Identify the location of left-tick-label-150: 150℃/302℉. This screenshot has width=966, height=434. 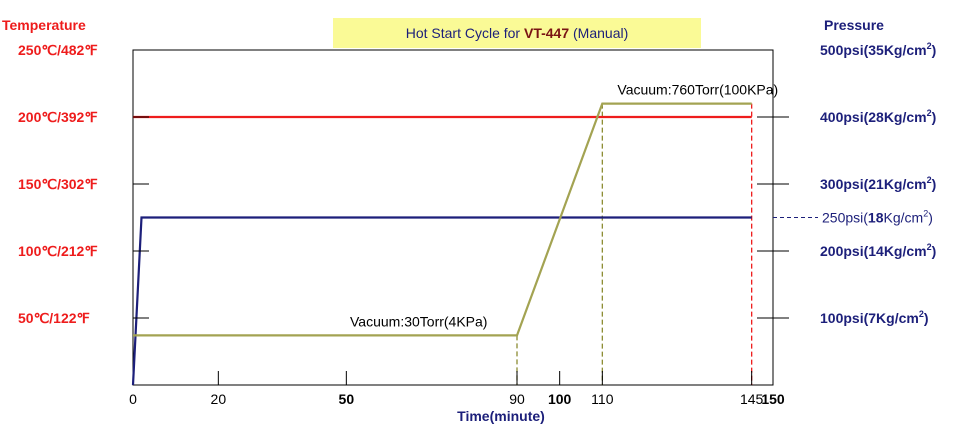
(58, 184).